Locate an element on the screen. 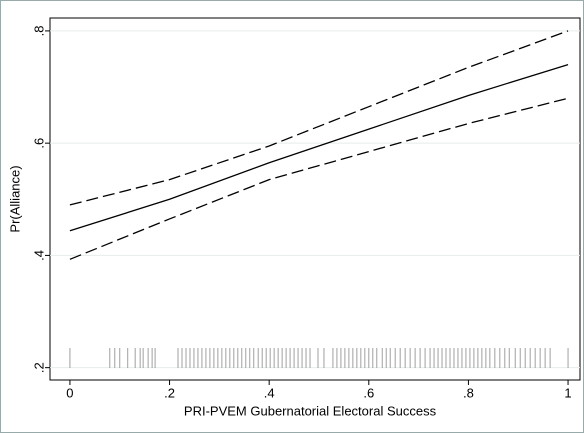 The width and height of the screenshot is (584, 433). x-tick-label: .4 is located at coordinates (269, 392).